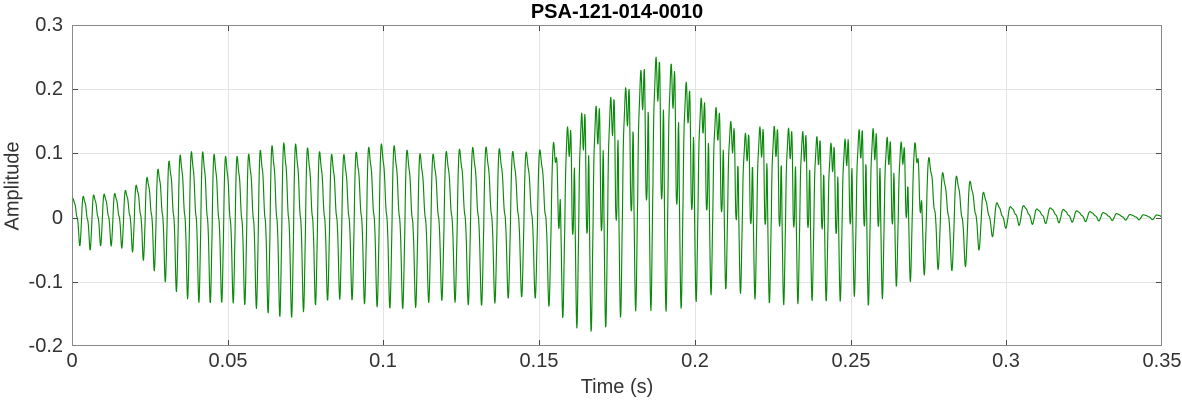  What do you see at coordinates (1162, 361) in the screenshot?
I see `x-tick-label: 0.35` at bounding box center [1162, 361].